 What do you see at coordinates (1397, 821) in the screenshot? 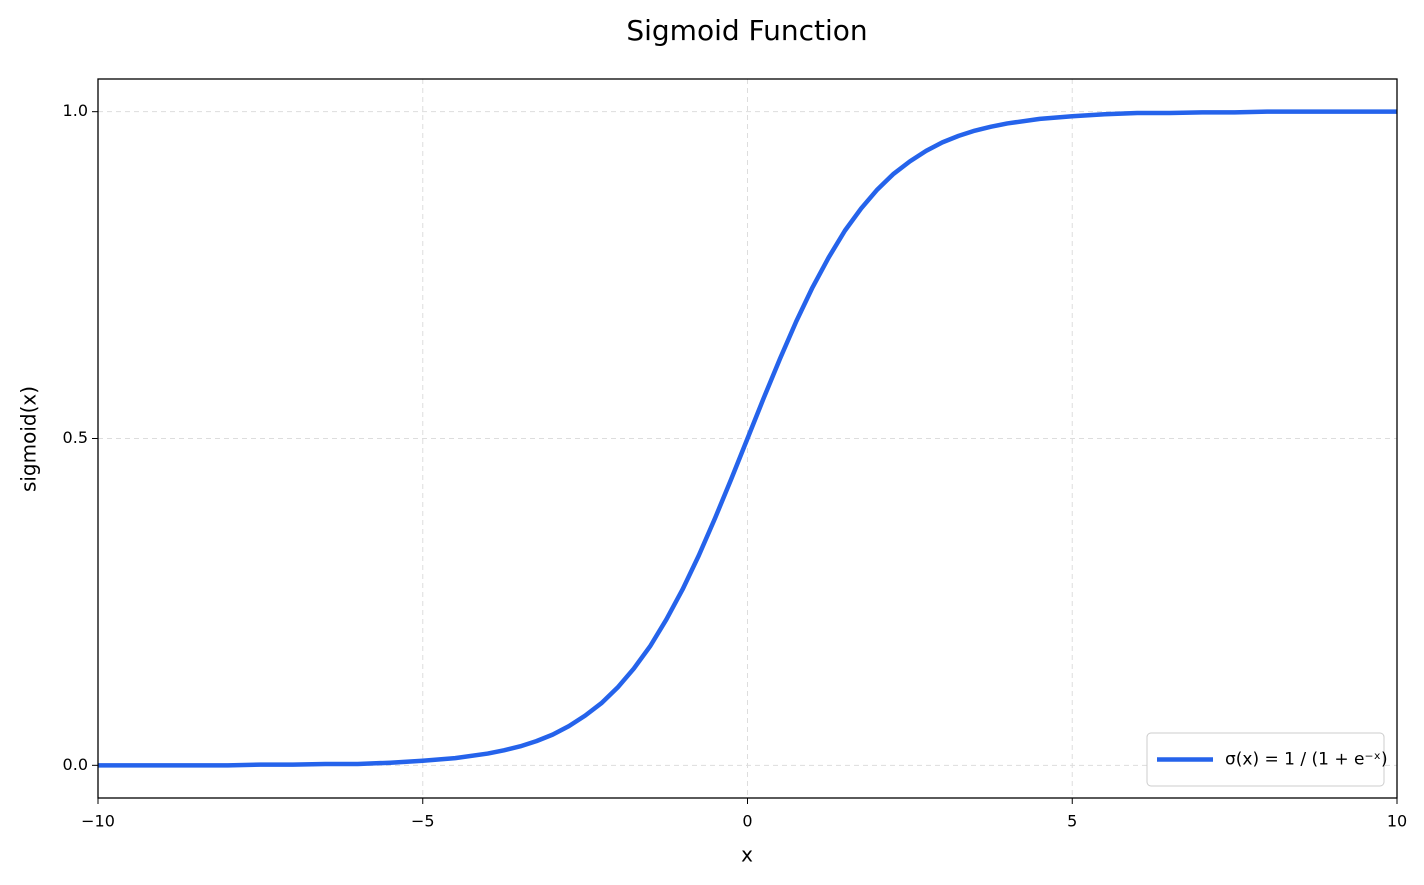
I see `x-tick-label: 10` at bounding box center [1397, 821].